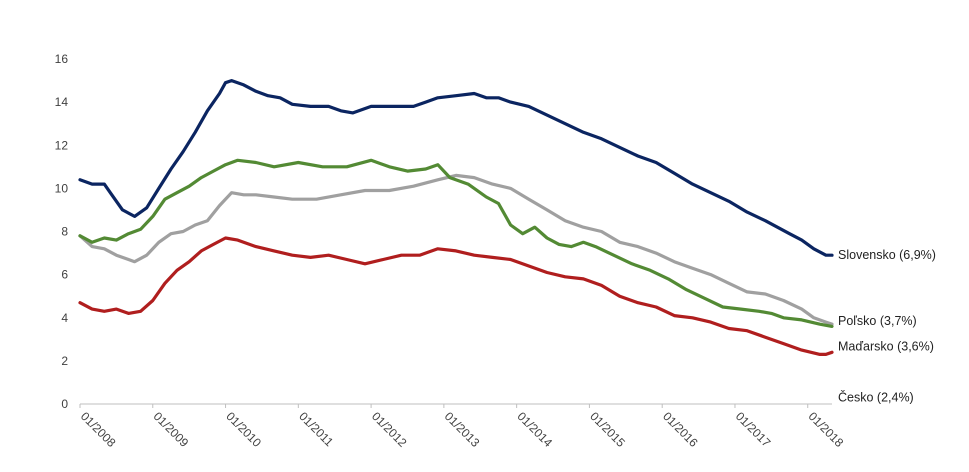  What do you see at coordinates (64, 361) in the screenshot?
I see `y-tick-label: 2` at bounding box center [64, 361].